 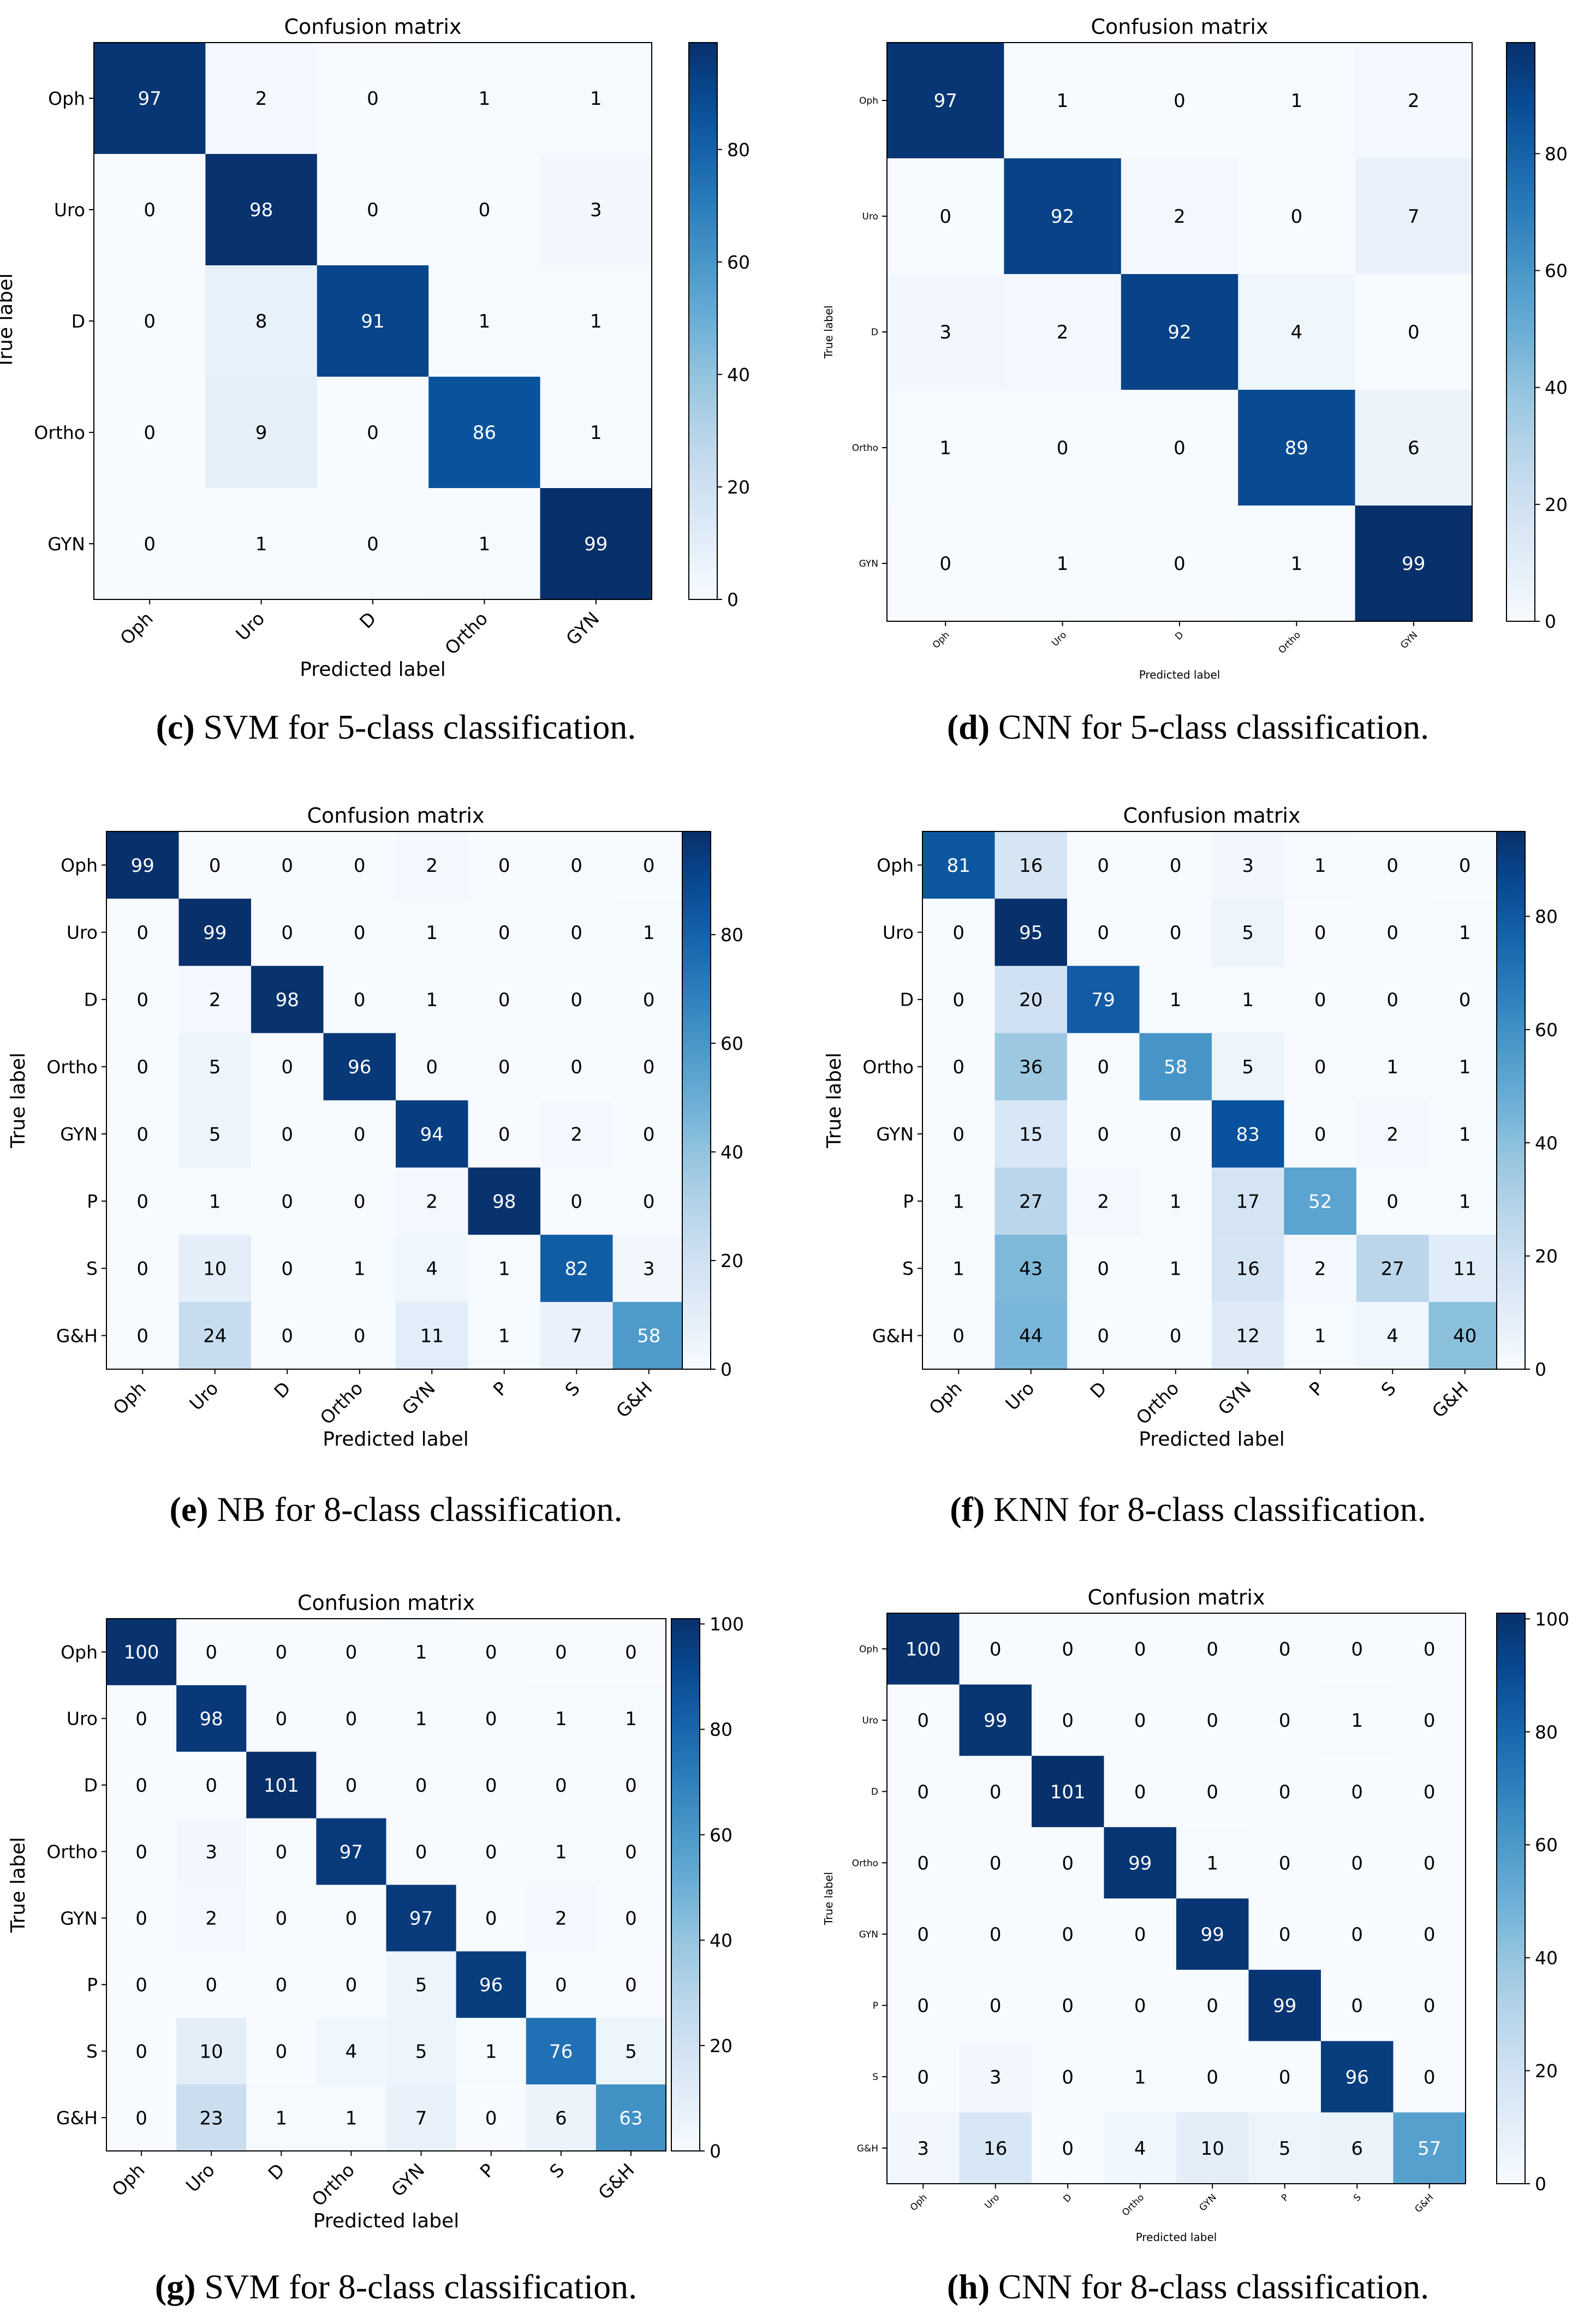 I want to click on y-tick-label: G&H, so click(x=893, y=1335).